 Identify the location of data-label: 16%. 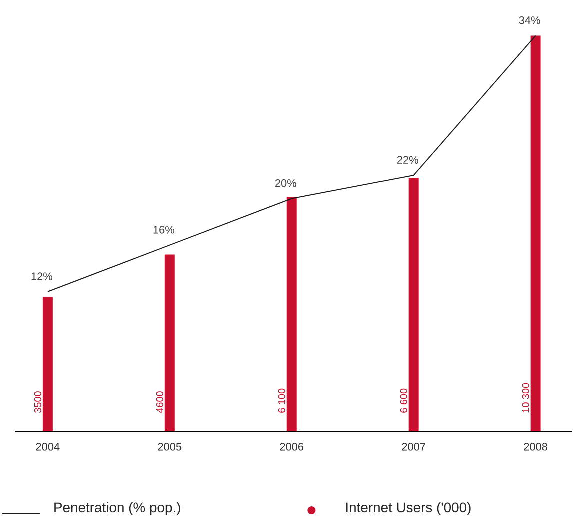
(164, 230).